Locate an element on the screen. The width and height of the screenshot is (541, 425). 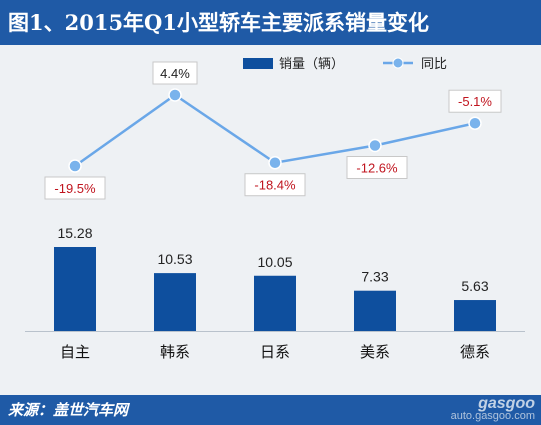
yoy-label-4: -5.1% is located at coordinates (475, 101).